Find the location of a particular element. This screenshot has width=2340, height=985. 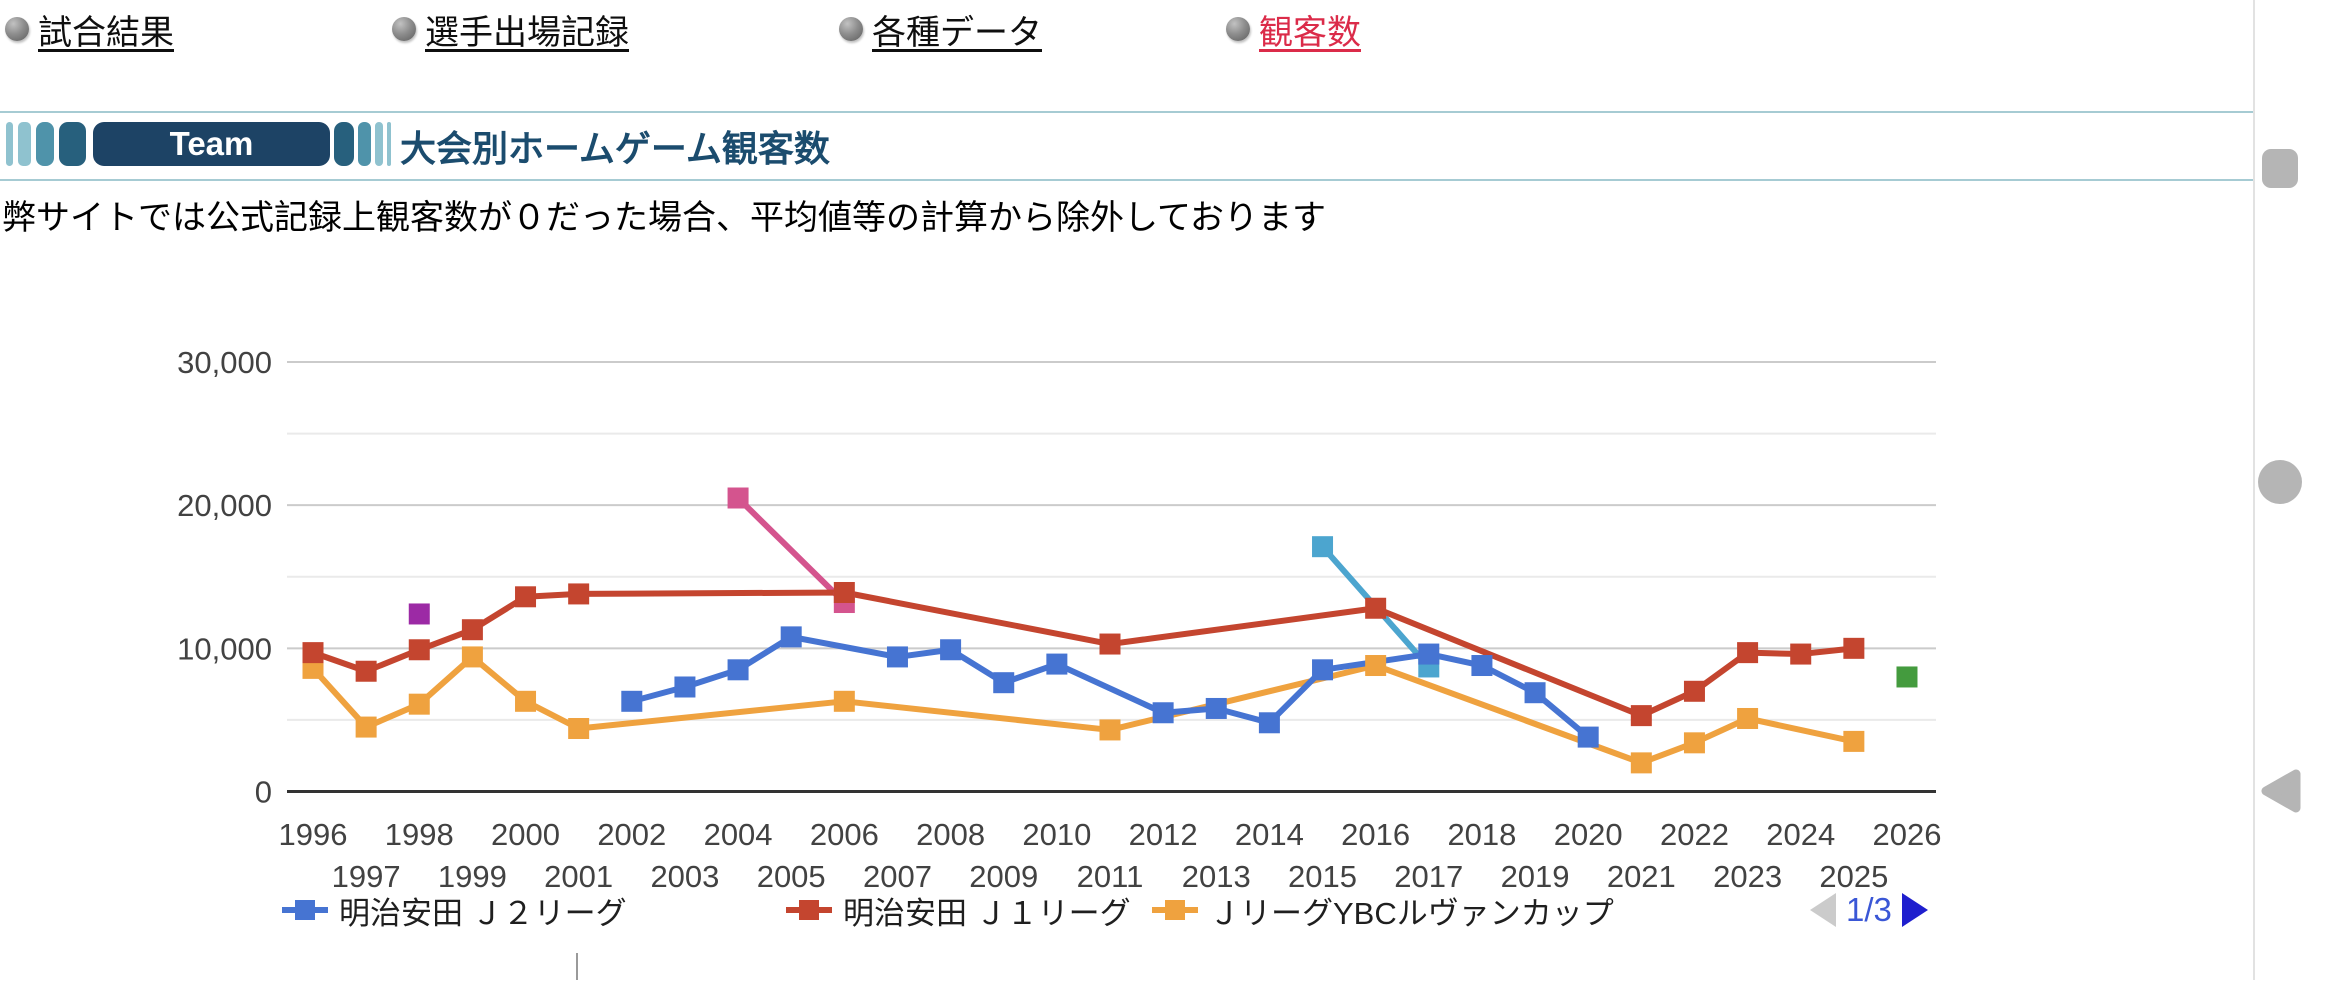

x-axis-tick-label: 2023 is located at coordinates (1747, 876).